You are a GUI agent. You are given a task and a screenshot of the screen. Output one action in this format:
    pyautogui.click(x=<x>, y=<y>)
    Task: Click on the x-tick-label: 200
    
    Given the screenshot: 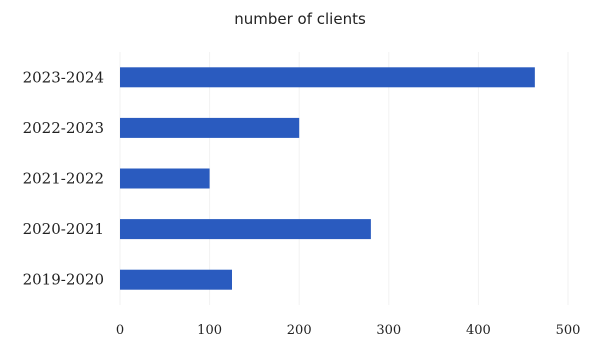 What is the action you would take?
    pyautogui.click(x=299, y=330)
    